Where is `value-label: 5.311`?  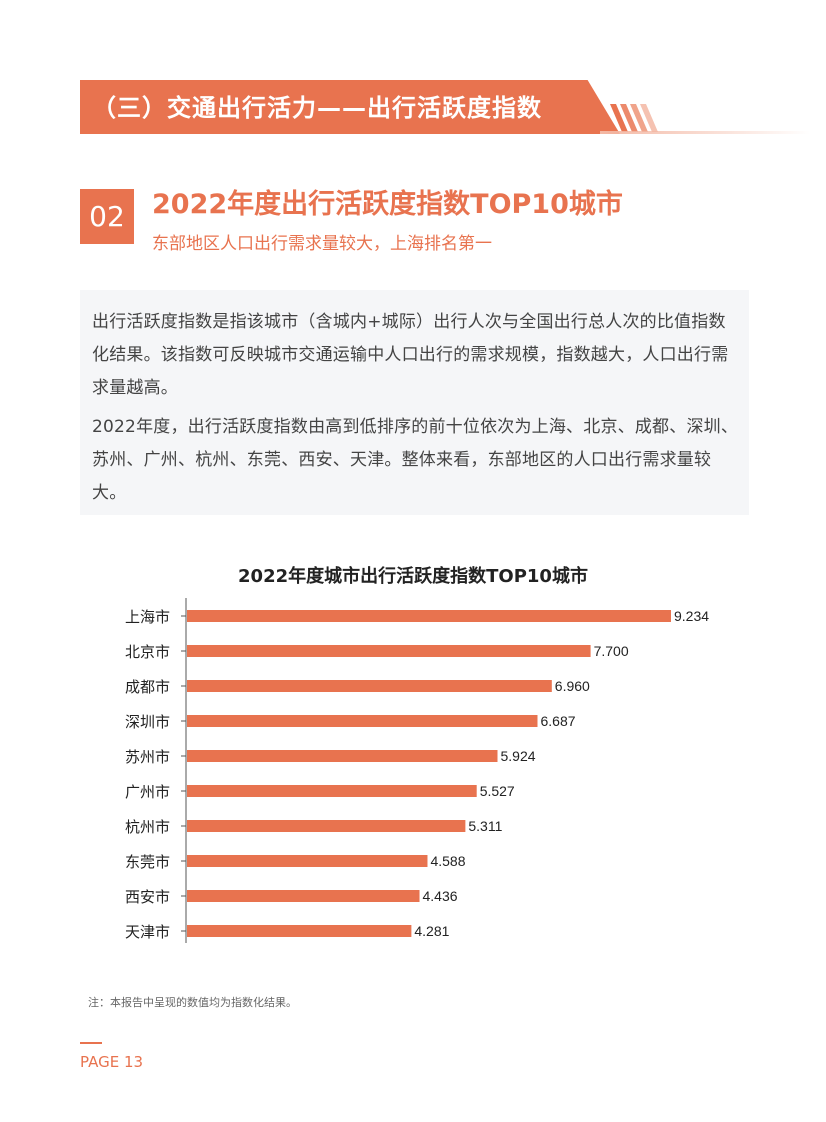
value-label: 5.311 is located at coordinates (485, 826).